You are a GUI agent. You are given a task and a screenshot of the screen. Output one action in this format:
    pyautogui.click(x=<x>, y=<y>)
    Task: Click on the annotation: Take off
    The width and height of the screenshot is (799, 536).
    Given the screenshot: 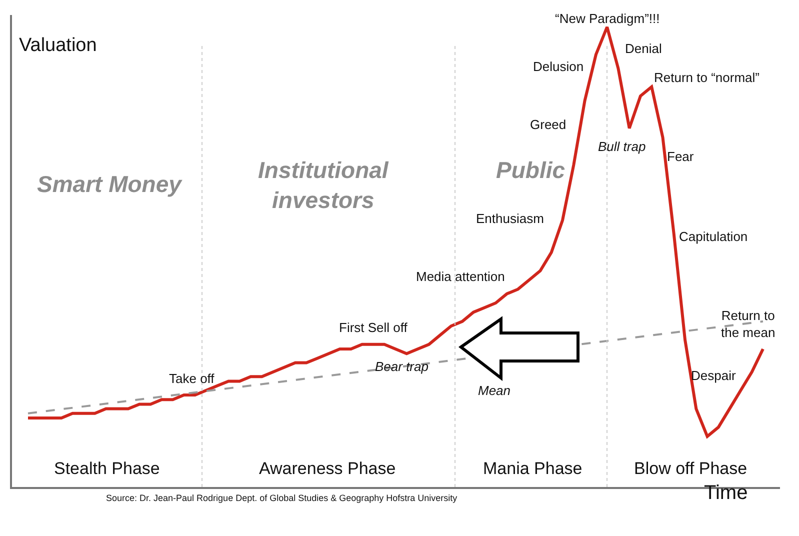 What is the action you would take?
    pyautogui.click(x=192, y=378)
    